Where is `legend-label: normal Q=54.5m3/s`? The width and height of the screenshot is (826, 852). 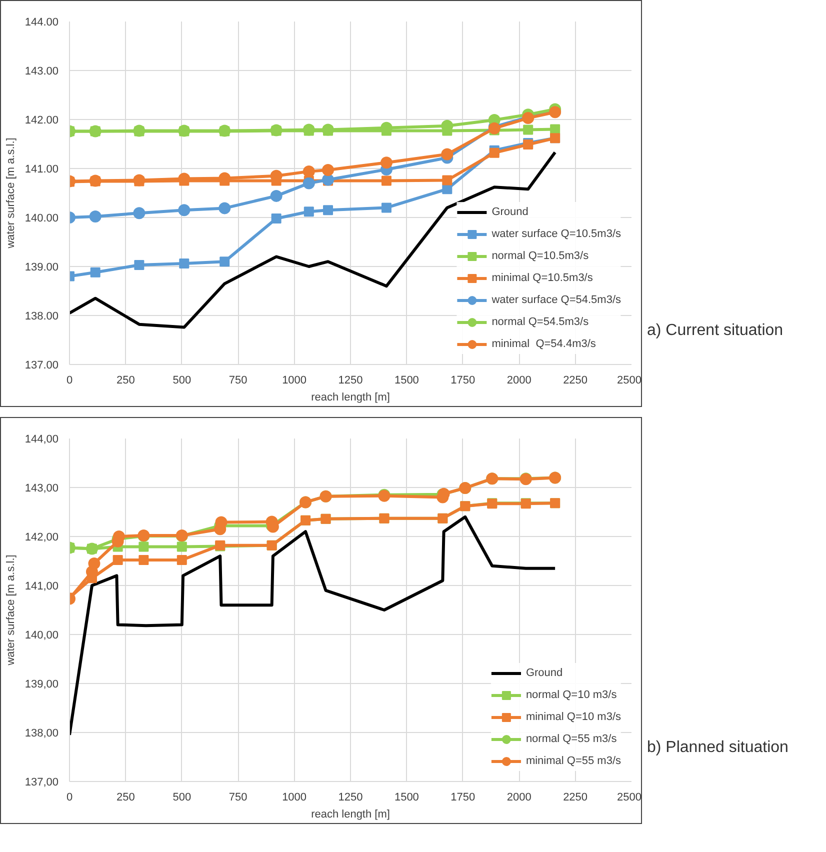 legend-label: normal Q=54.5m3/s is located at coordinates (540, 322).